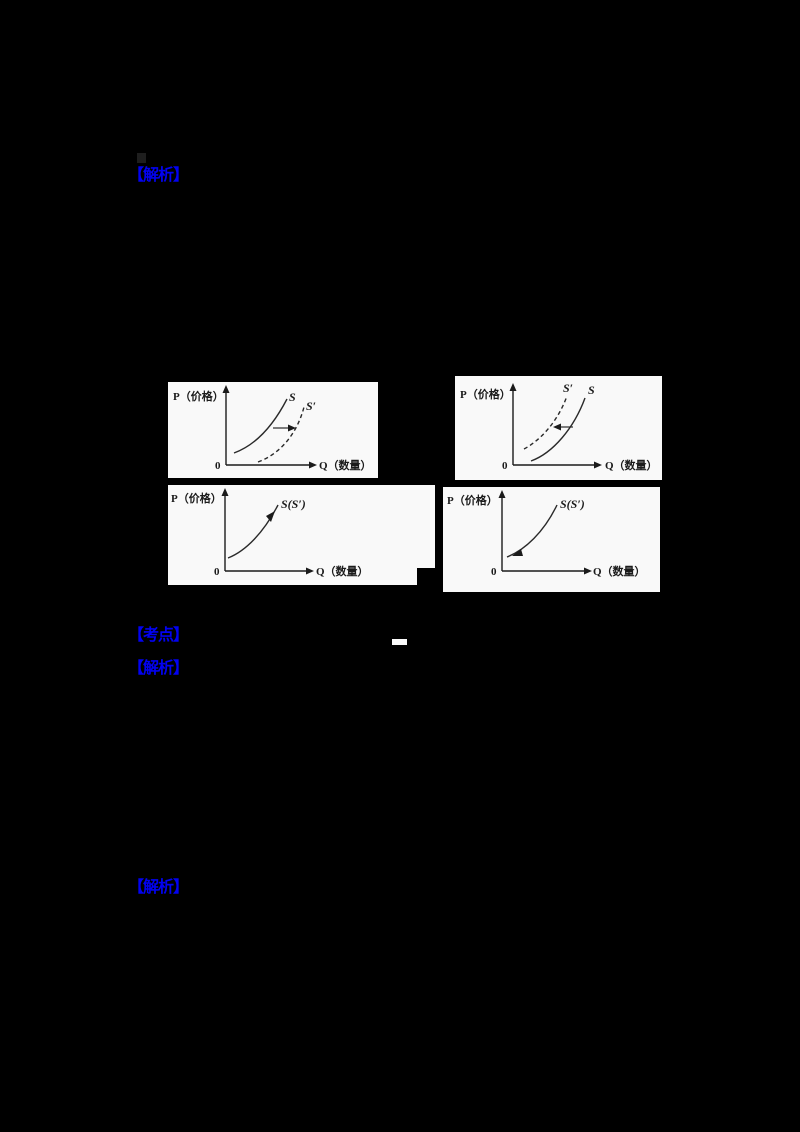  What do you see at coordinates (158, 174) in the screenshot?
I see `label-analysis-top: 【解析】` at bounding box center [158, 174].